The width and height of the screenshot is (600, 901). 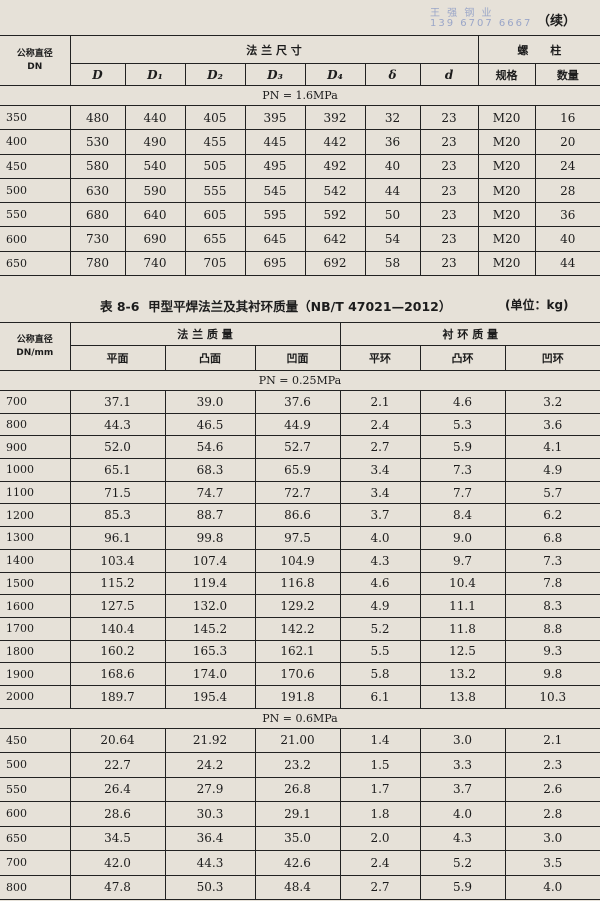 I want to click on column-header: D₂, so click(x=215, y=74).